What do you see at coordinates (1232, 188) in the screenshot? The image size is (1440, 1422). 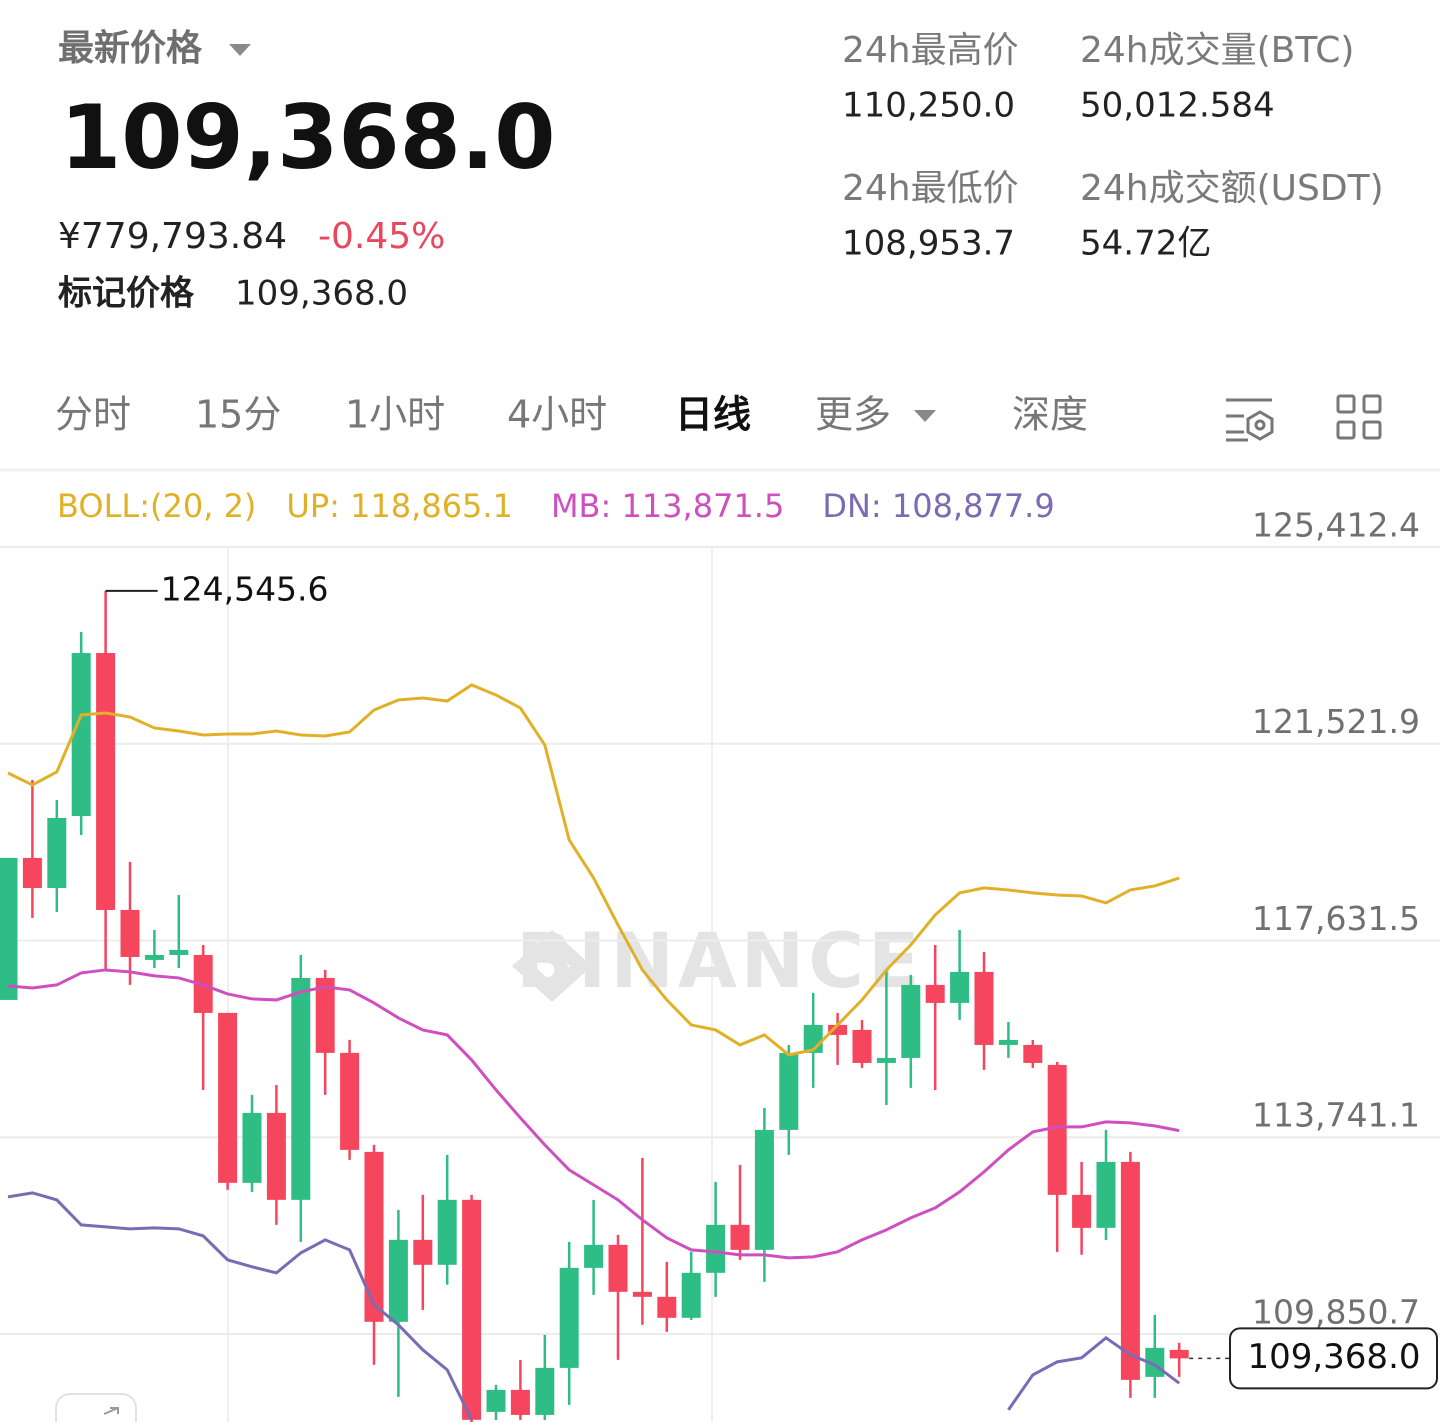 I see `stat-label: 24h成交额(USDT)` at bounding box center [1232, 188].